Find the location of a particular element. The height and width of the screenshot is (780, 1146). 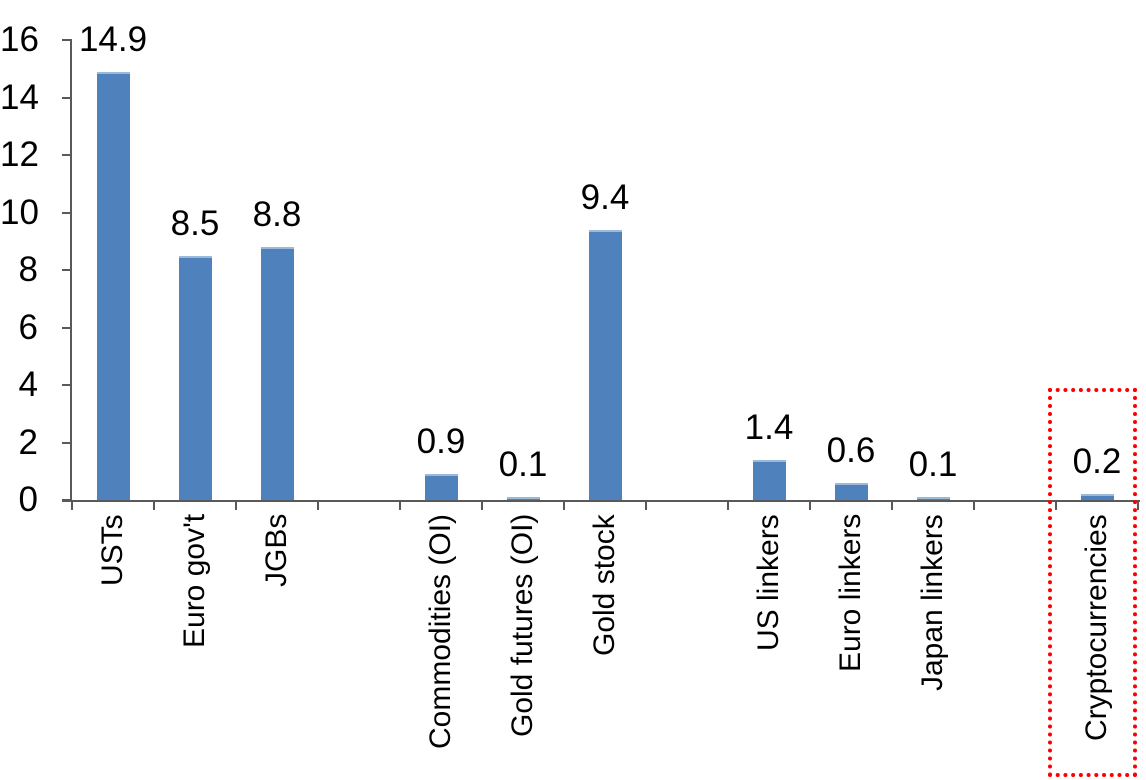

y-tick-label: 2 is located at coordinates (28, 442).